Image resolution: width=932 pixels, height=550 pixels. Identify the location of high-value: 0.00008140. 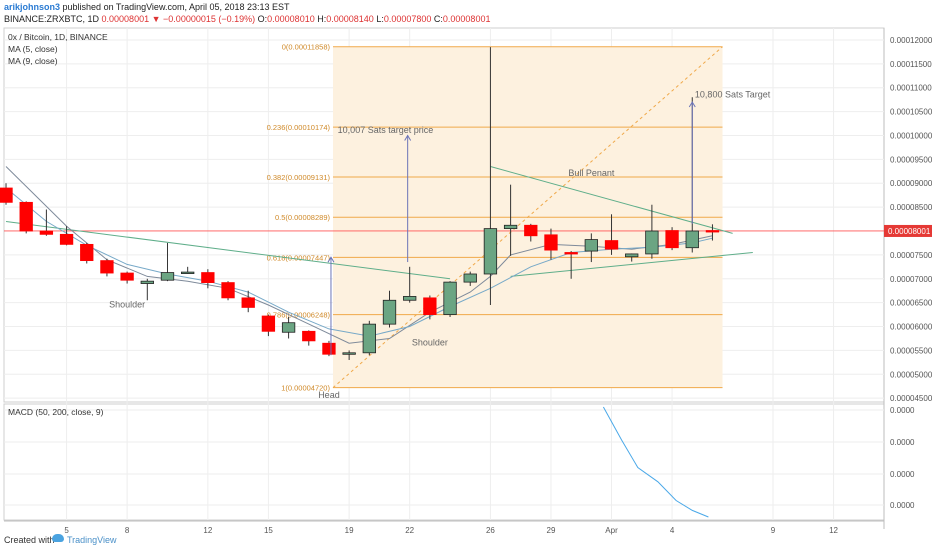
(350, 19).